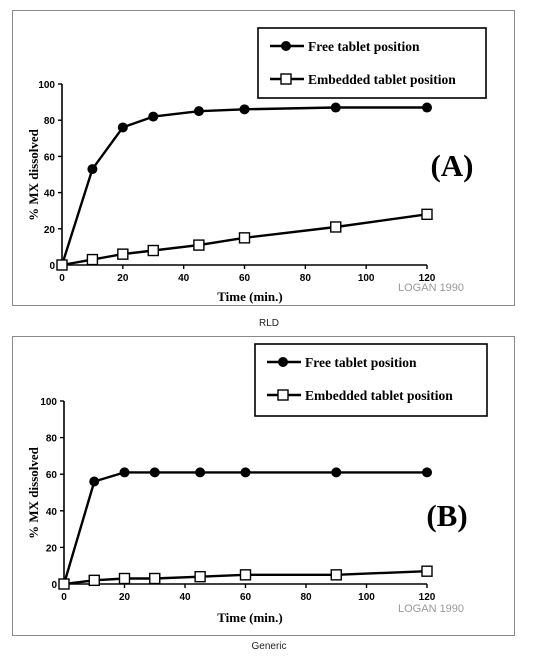 This screenshot has height=661, width=538. I want to click on figure-caption-a: RLD, so click(268, 323).